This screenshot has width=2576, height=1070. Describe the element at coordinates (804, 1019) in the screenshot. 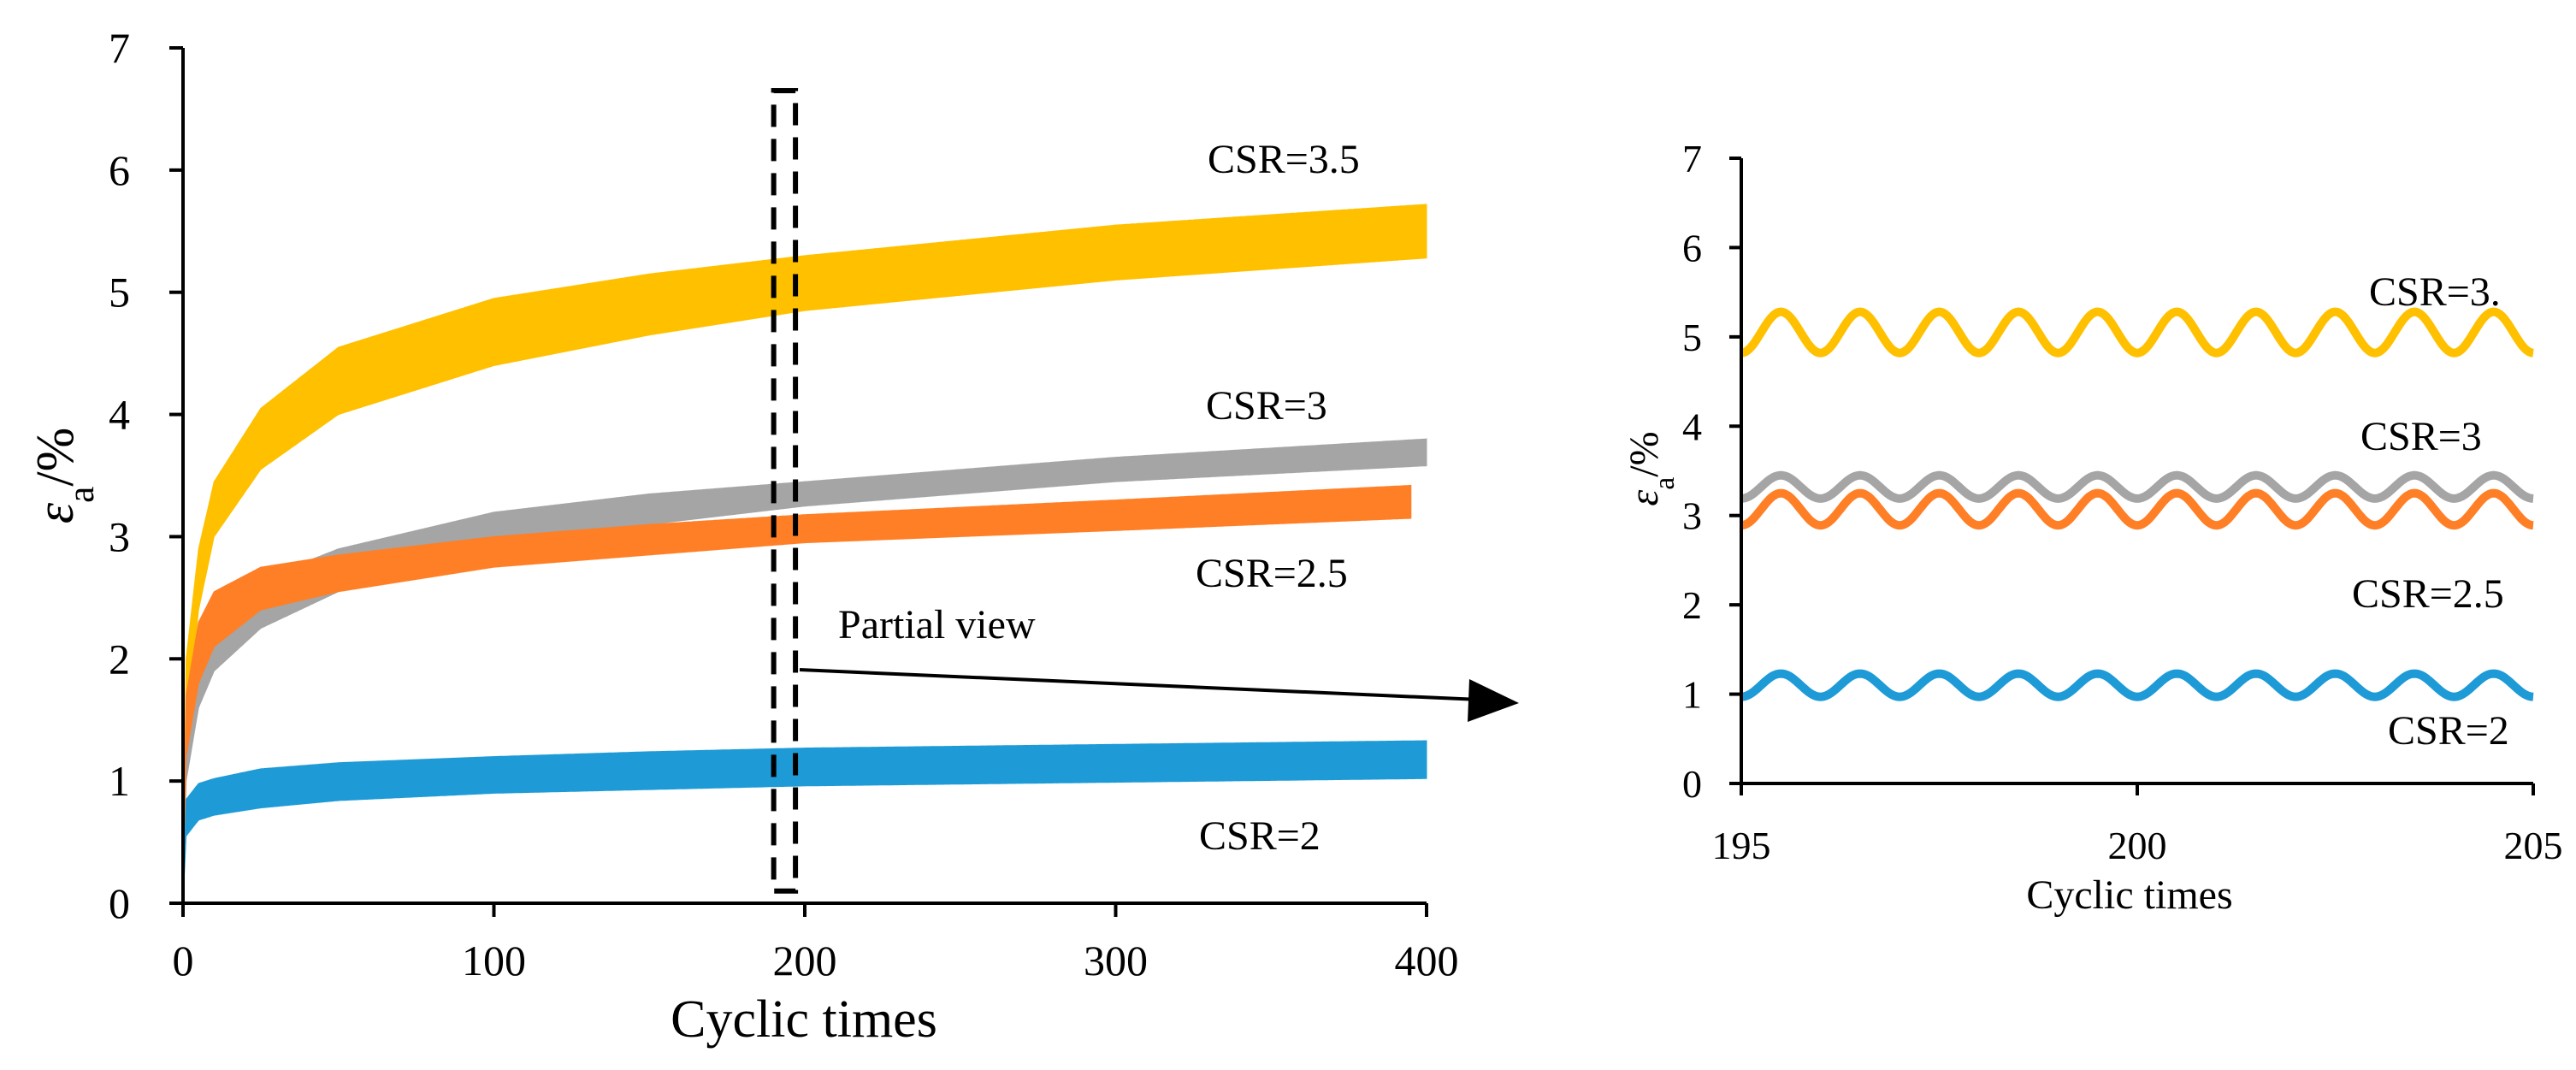

I see `x-axis-label: Cyclic times` at that location.